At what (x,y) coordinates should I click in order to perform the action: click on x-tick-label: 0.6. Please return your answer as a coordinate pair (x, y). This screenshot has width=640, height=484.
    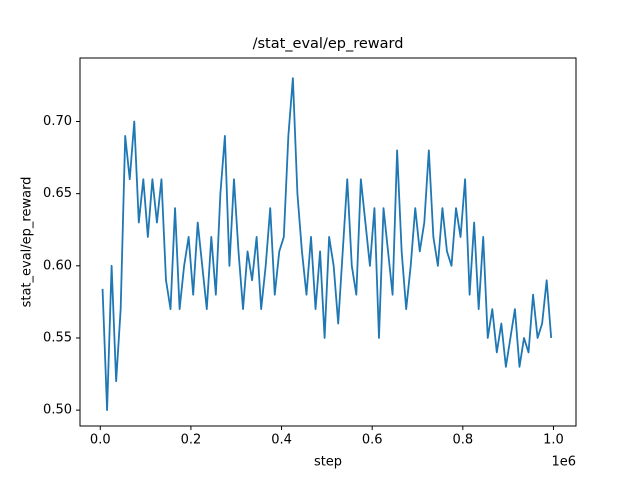
    Looking at the image, I should click on (372, 440).